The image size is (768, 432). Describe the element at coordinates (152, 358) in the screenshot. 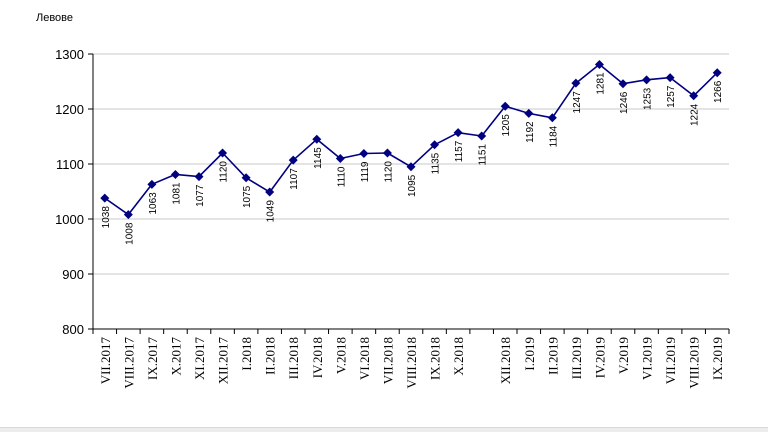

I see `x-tick-label: IX.2017` at that location.